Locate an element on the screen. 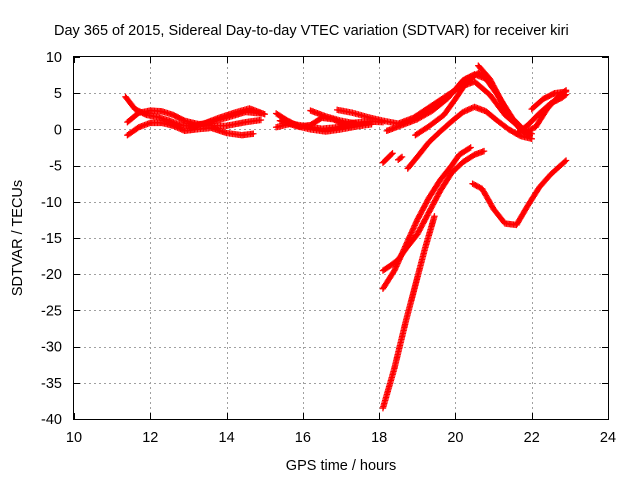 Image resolution: width=640 pixels, height=480 pixels. x-tick-label: 24 is located at coordinates (608, 438).